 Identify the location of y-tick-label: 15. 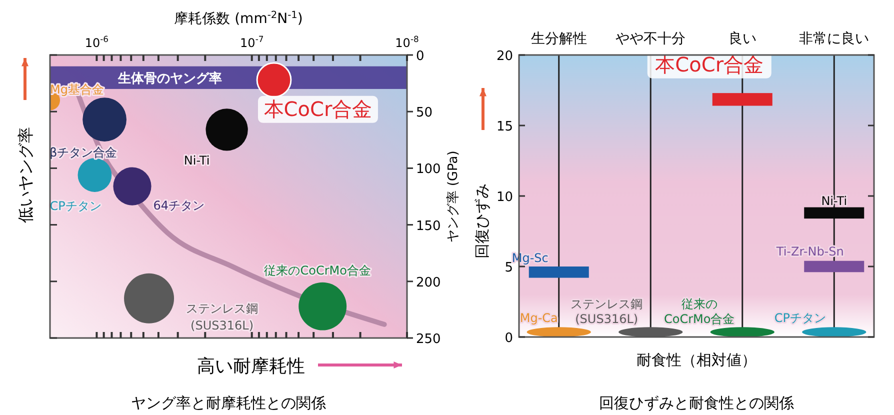
(504, 127).